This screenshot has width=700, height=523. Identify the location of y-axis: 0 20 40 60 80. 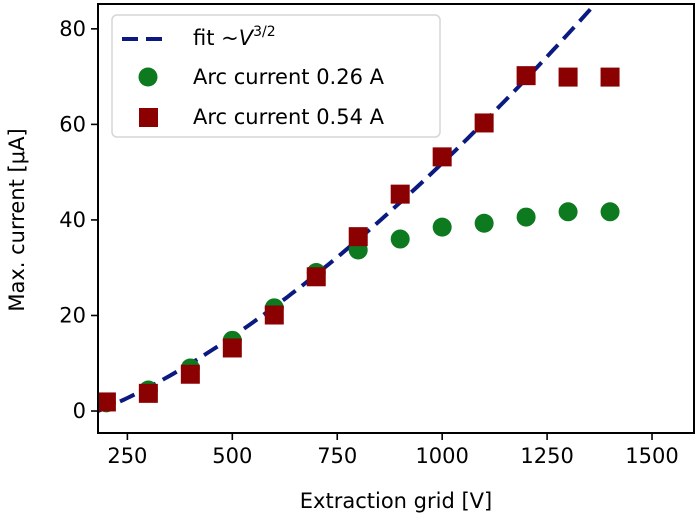
(78, 220).